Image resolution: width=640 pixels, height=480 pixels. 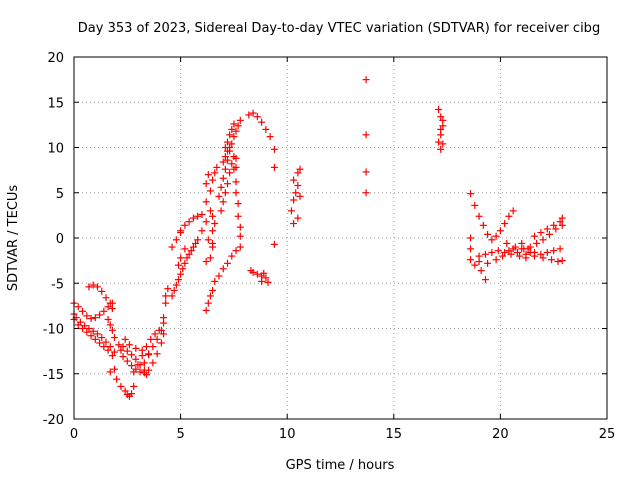 I want to click on y-tick-label: 0, so click(x=60, y=239).